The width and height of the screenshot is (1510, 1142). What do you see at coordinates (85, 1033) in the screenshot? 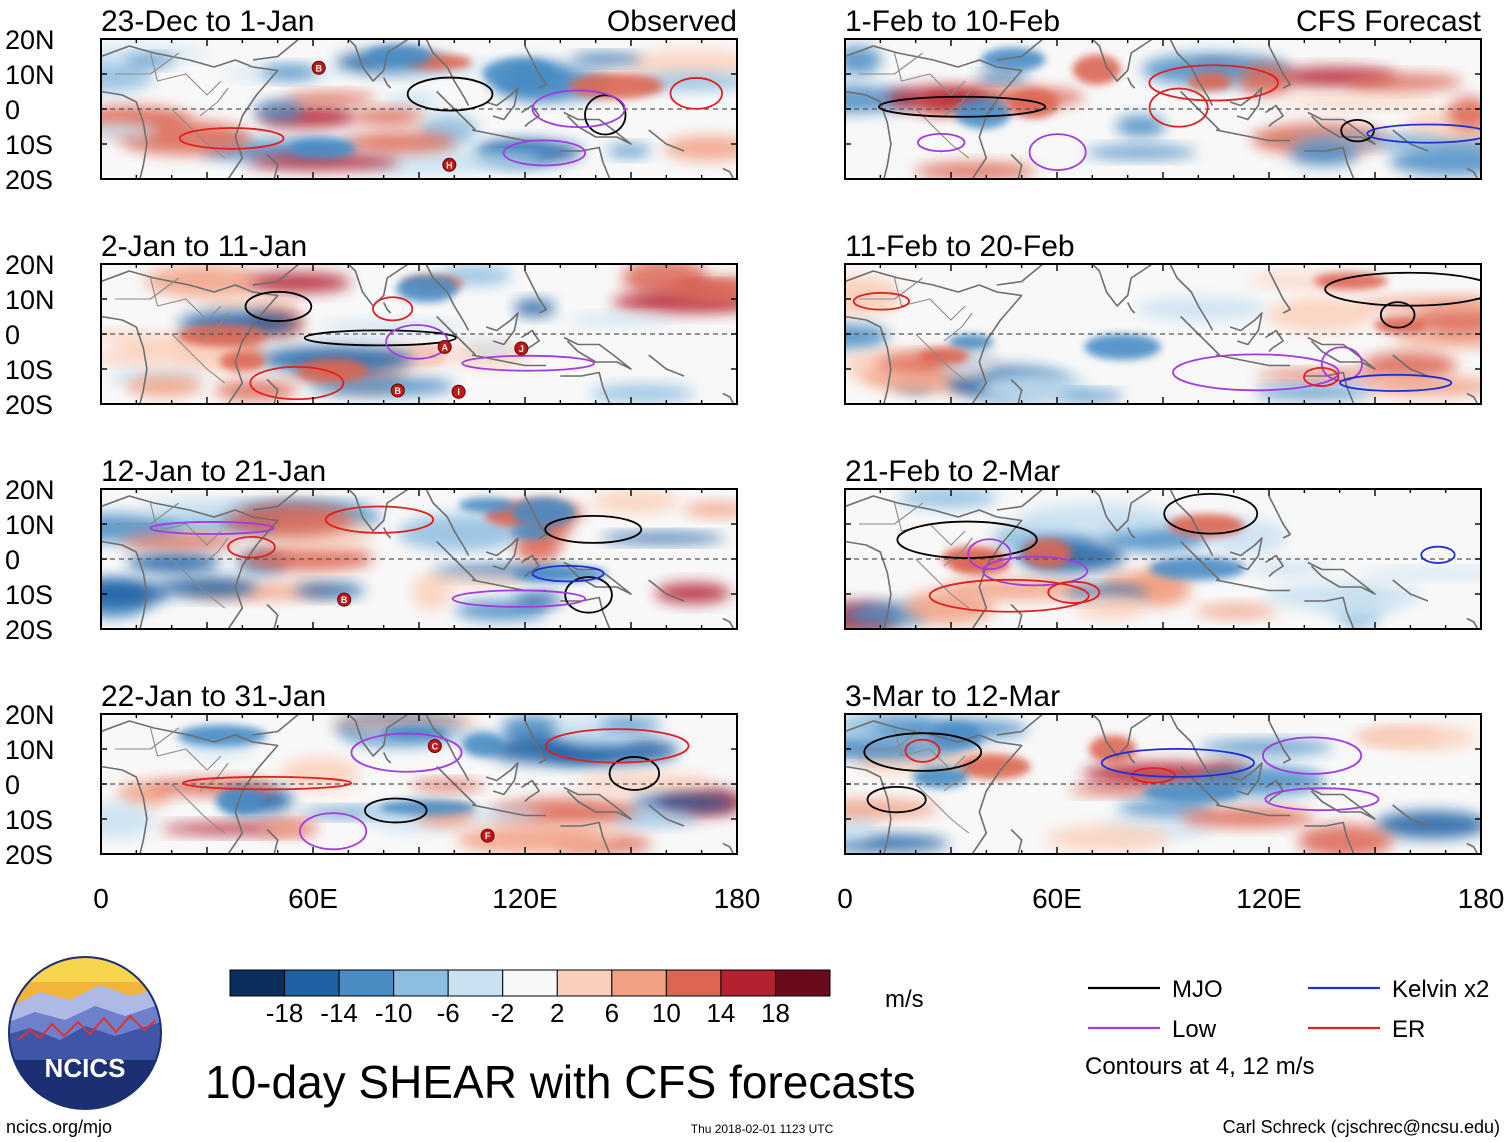
I see `ncics-logo: NCICS` at bounding box center [85, 1033].